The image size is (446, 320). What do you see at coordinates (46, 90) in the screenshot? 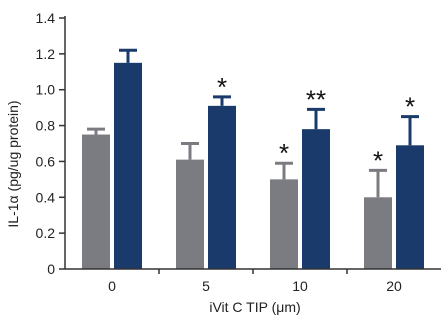
I see `y-tick-label: 1.0` at bounding box center [46, 90].